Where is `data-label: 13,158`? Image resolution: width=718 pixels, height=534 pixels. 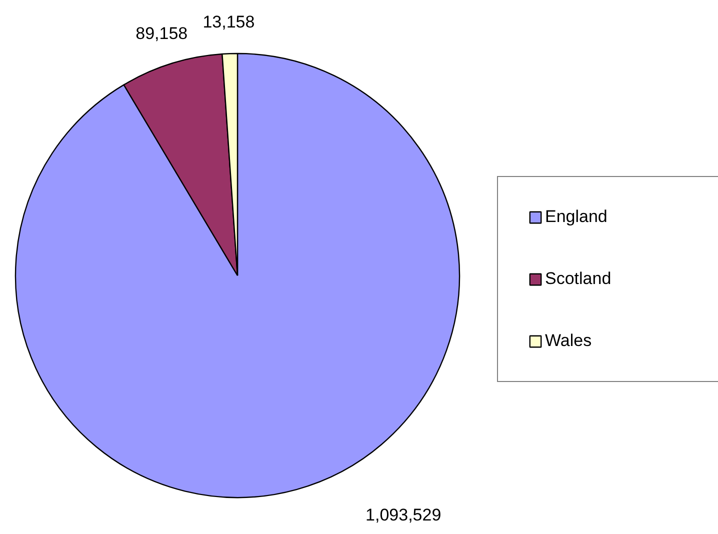 data-label: 13,158 is located at coordinates (228, 22).